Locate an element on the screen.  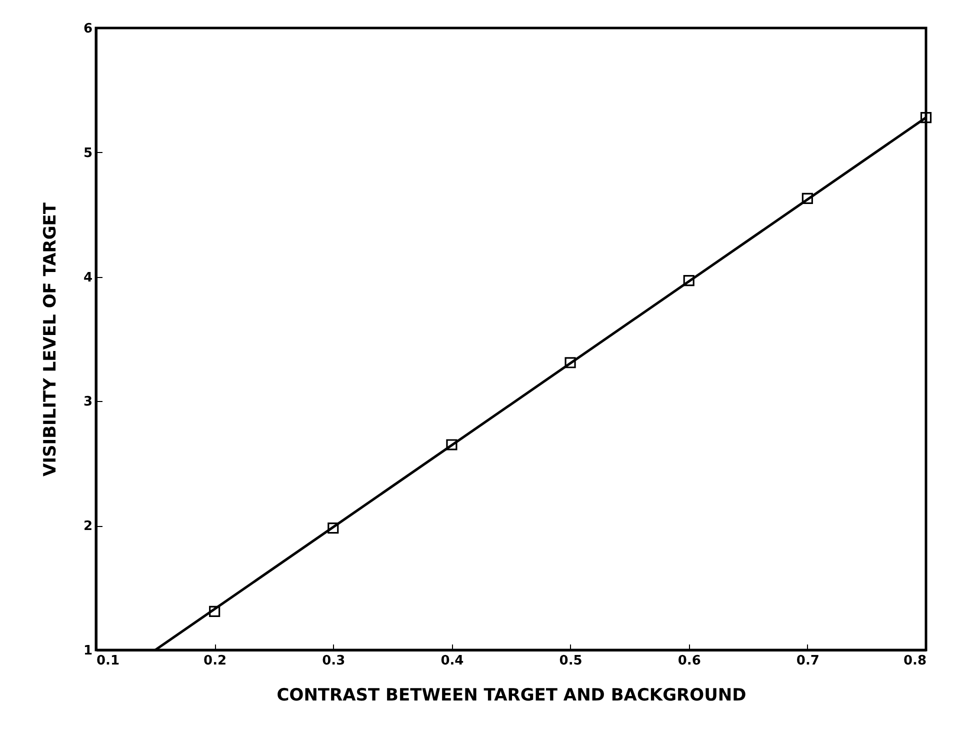
x-tick-label: 0.7 is located at coordinates (808, 661).